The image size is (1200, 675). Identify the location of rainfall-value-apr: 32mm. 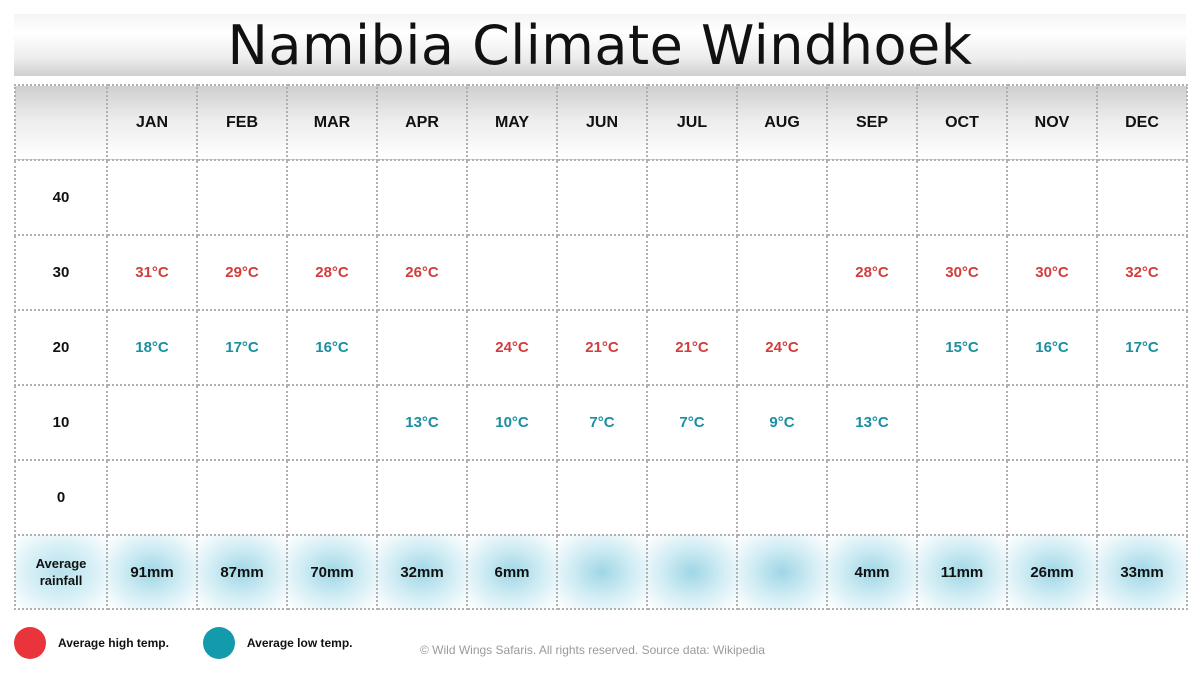
(422, 572).